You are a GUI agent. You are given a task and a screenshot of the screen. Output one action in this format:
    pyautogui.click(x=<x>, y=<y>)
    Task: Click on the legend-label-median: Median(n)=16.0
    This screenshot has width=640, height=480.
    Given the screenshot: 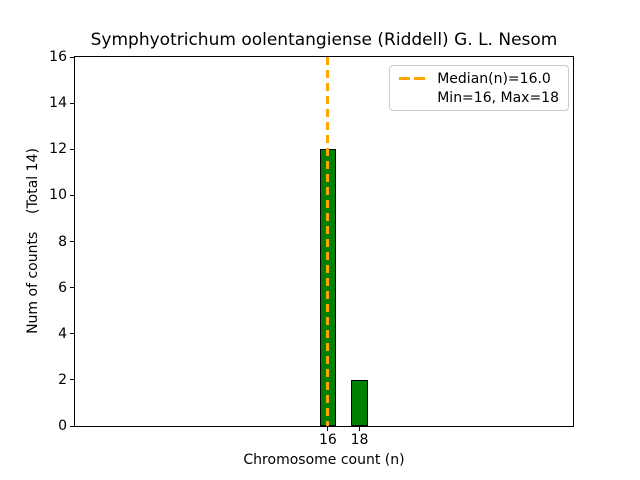 What is the action you would take?
    pyautogui.click(x=494, y=78)
    